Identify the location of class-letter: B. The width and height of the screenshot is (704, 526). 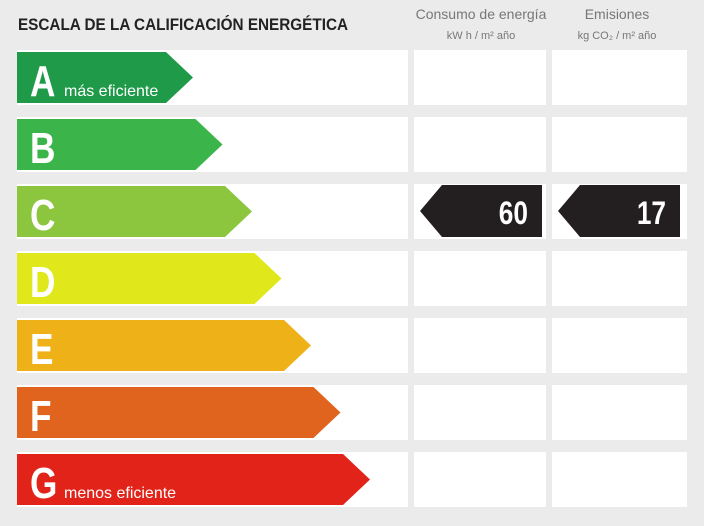
(42, 148).